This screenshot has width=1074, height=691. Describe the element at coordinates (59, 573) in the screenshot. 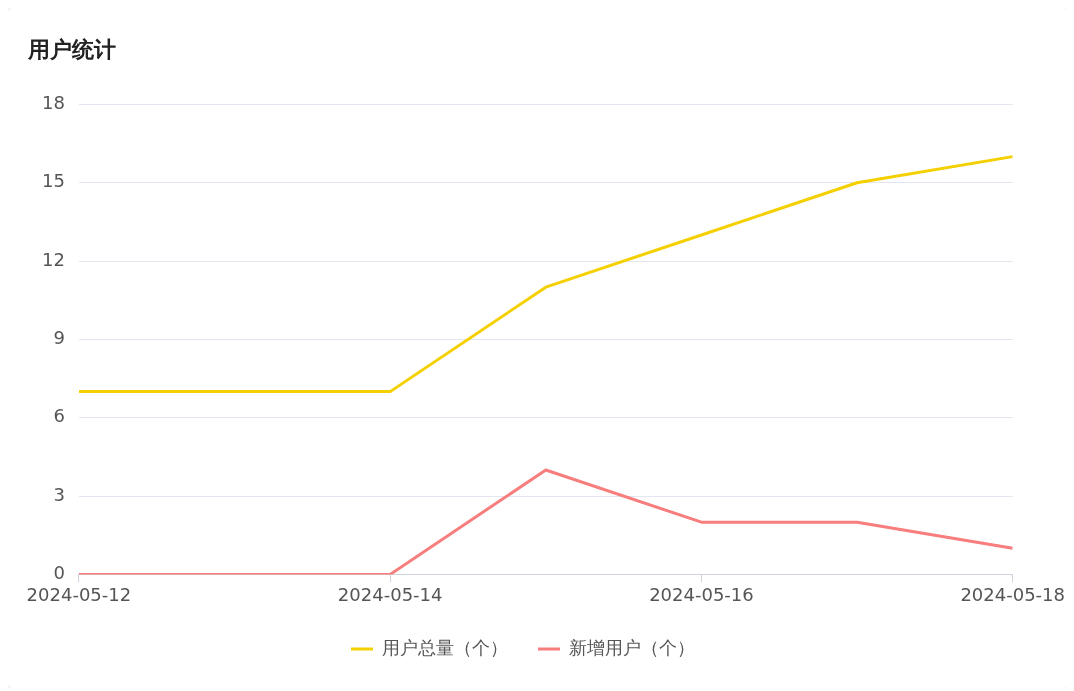

I see `y-tick-label: 0` at that location.